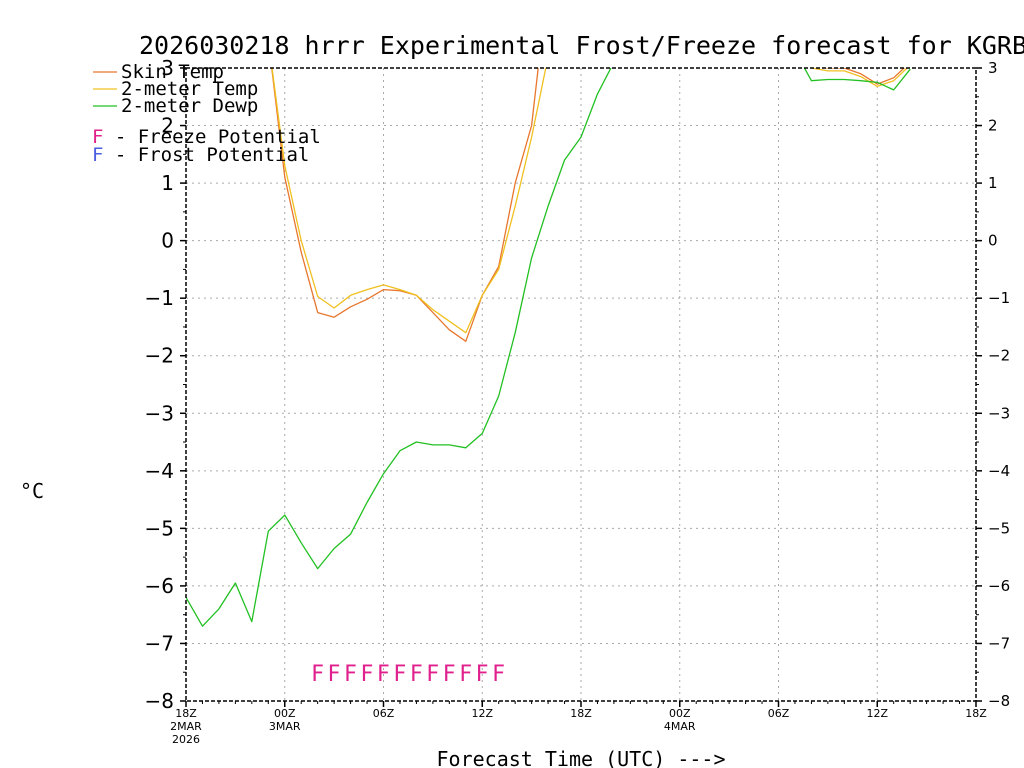 Image resolution: width=1024 pixels, height=768 pixels. Describe the element at coordinates (167, 126) in the screenshot. I see `y-tick-label-left: 2` at that location.